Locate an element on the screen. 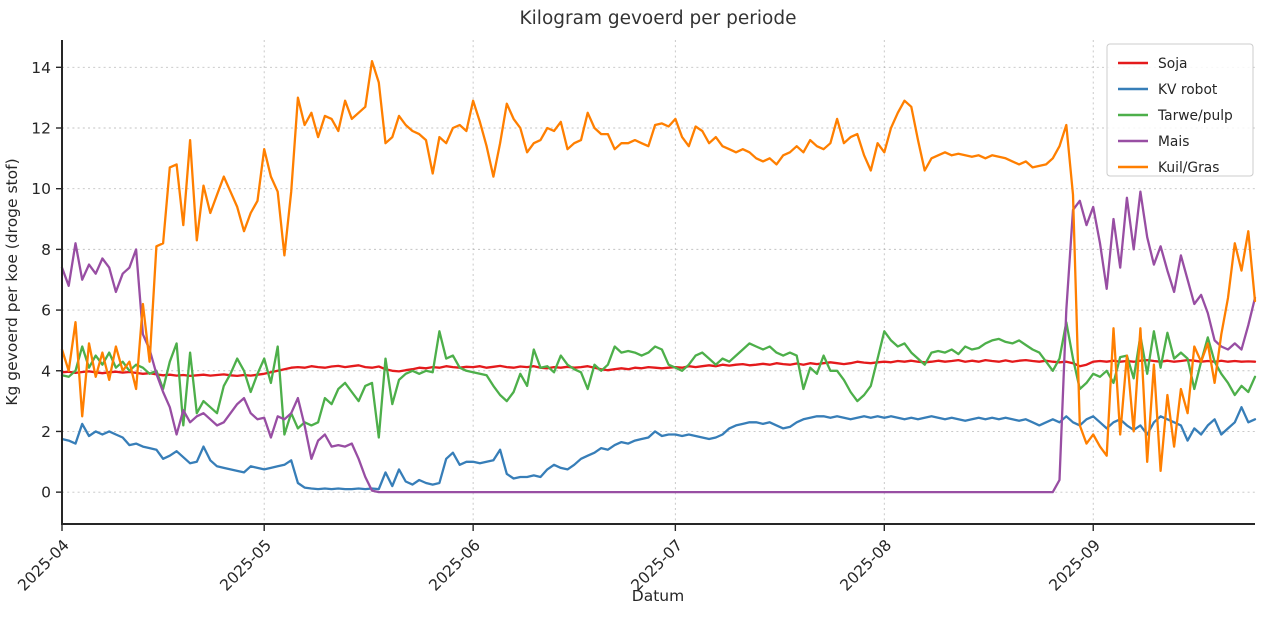 This screenshot has width=1262, height=626. x-tick-label: 2025-09 is located at coordinates (1075, 565).